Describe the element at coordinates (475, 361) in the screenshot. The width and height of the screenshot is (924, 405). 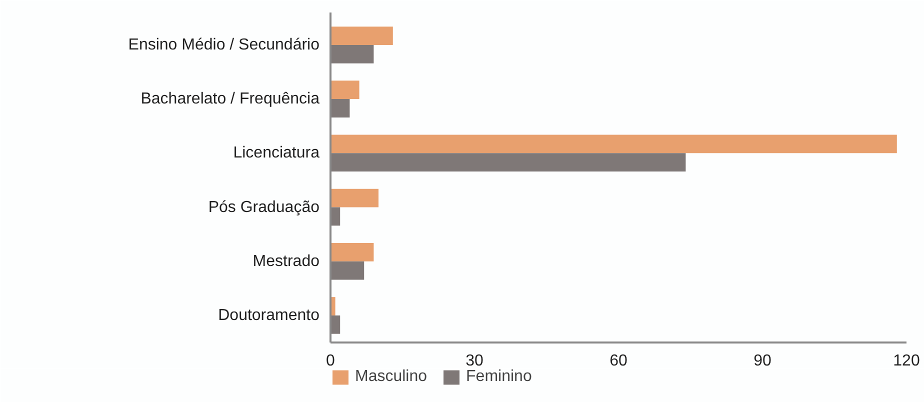
I see `x-tick-label: 30` at that location.